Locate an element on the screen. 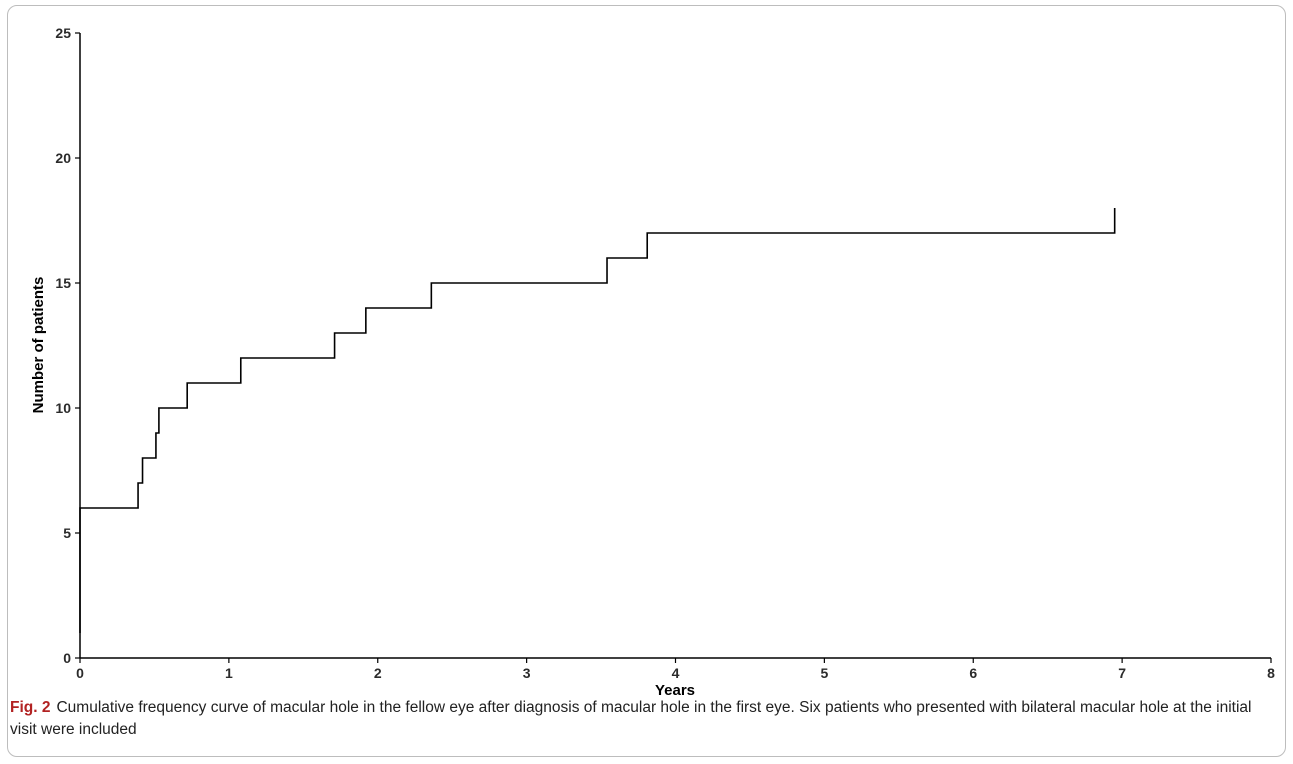 Image resolution: width=1293 pixels, height=764 pixels. y-tick-label: 10 is located at coordinates (63, 408).